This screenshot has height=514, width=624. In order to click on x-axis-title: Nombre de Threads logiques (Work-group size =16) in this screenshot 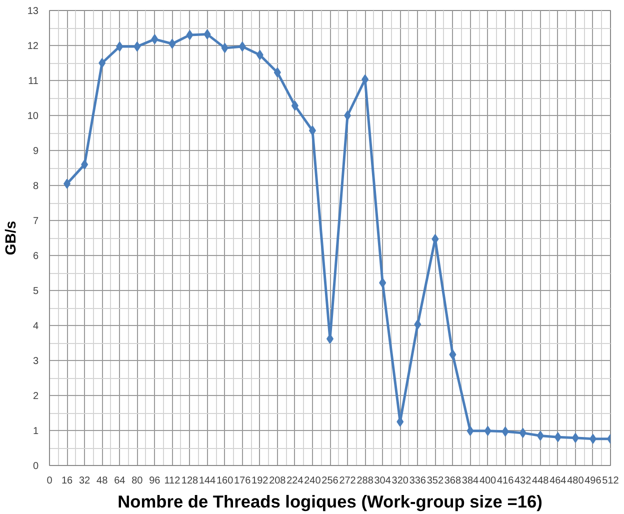, I will do `click(330, 502)`.